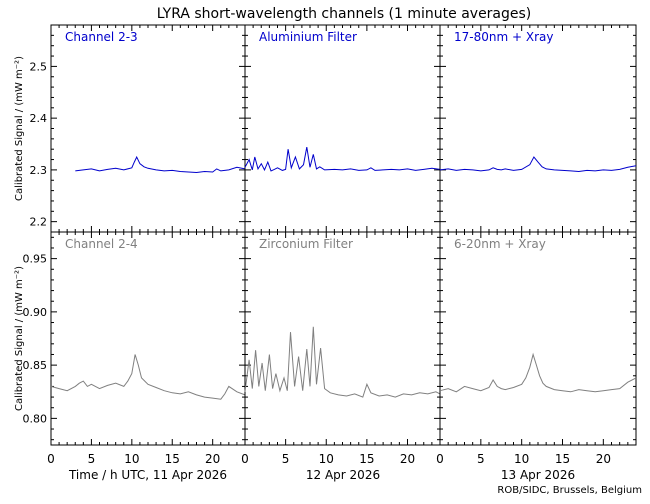 The width and height of the screenshot is (650, 504). I want to click on y-tick-label-top-1: 2.3, so click(39, 170).